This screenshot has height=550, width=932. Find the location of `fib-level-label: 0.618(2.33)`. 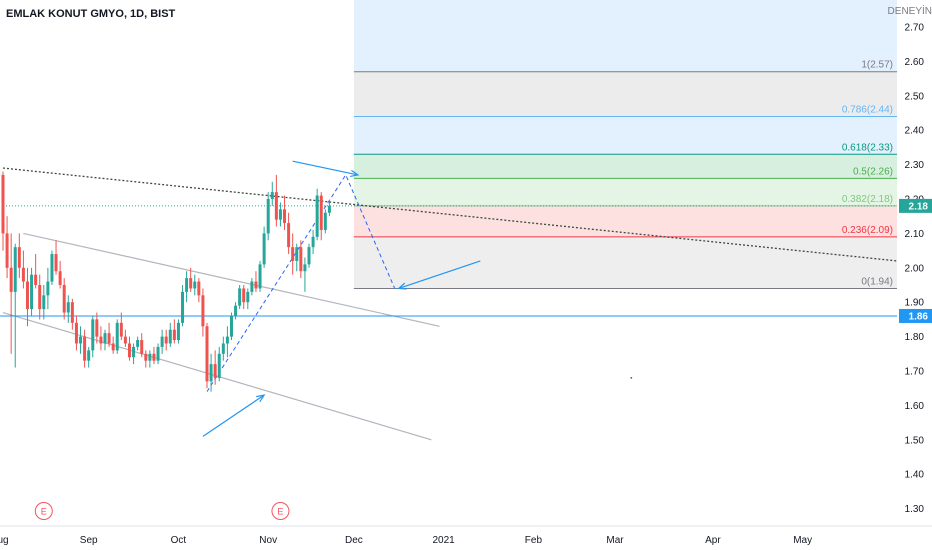

fib-level-label: 0.618(2.33) is located at coordinates (867, 147).